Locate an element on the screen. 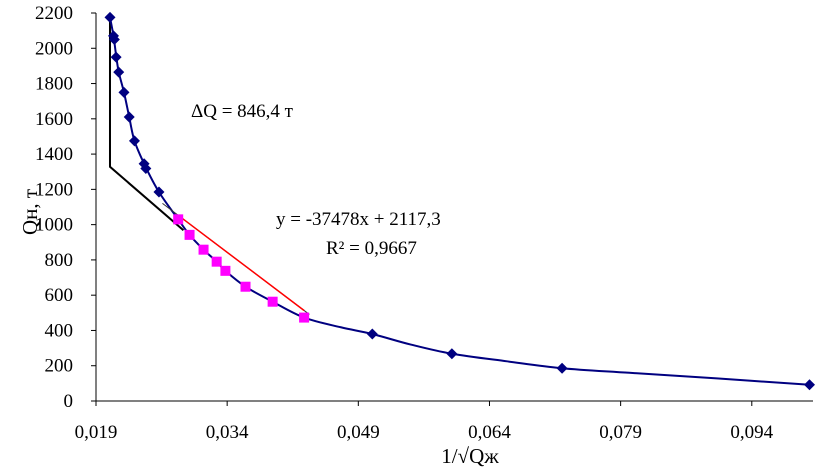  y-tick-label: 200 is located at coordinates (59, 366).